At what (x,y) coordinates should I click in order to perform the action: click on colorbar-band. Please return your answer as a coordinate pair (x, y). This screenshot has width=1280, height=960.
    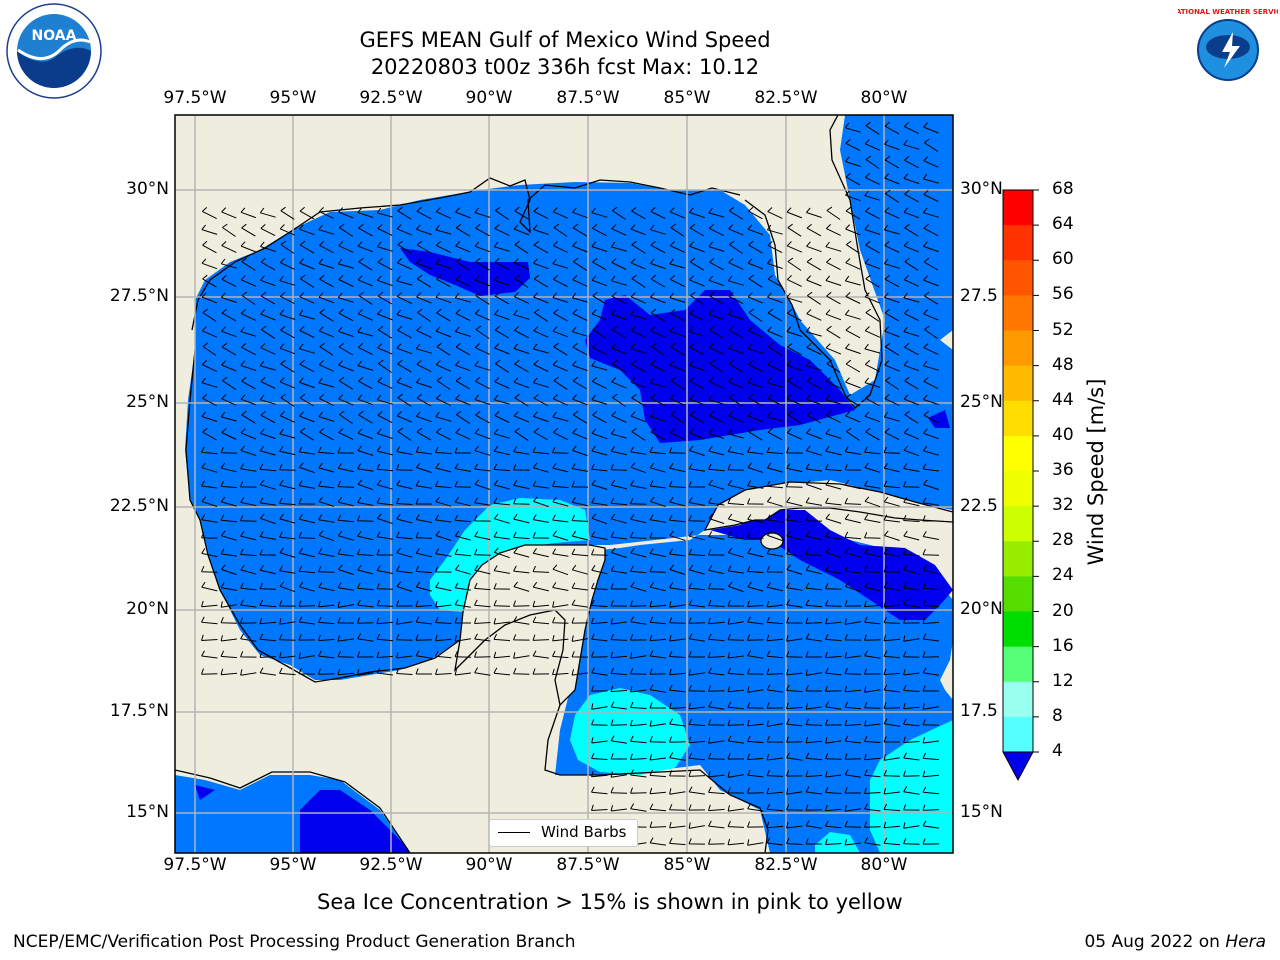
    Looking at the image, I should click on (1018, 348).